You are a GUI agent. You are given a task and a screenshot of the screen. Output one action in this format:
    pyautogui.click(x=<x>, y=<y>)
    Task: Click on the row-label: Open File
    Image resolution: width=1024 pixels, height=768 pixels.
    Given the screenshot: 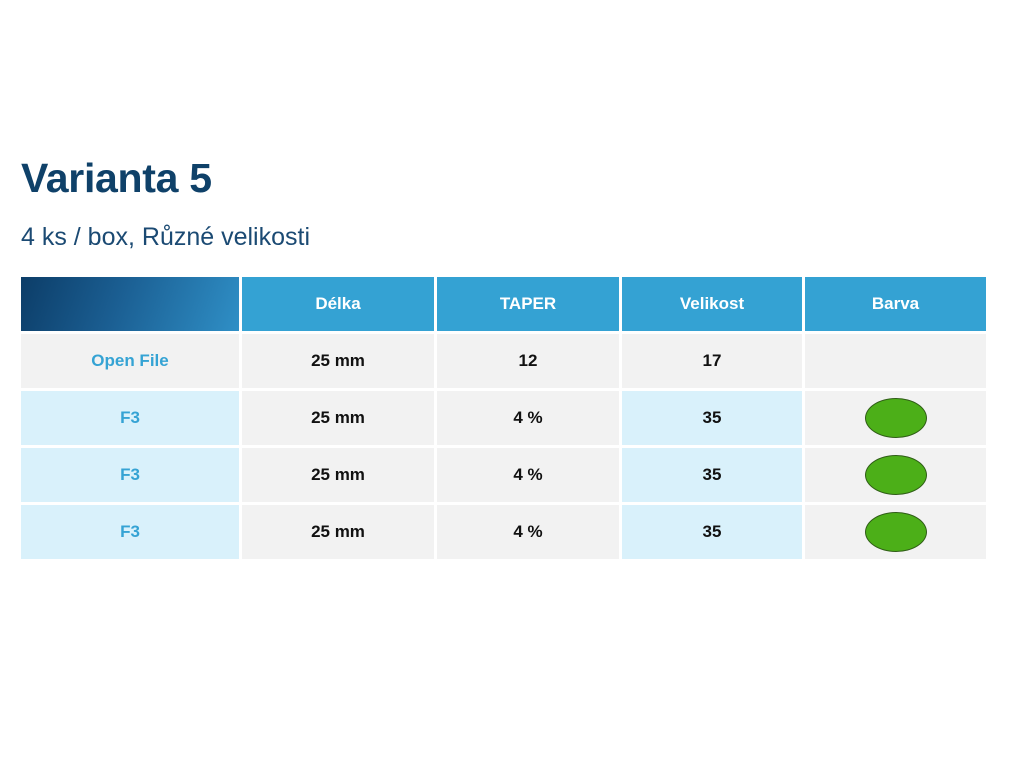 What is the action you would take?
    pyautogui.click(x=130, y=361)
    